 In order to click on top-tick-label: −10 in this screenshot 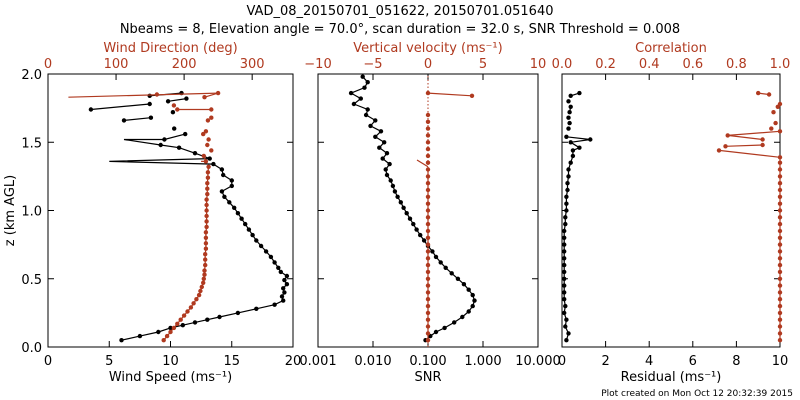, I will do `click(317, 64)`.